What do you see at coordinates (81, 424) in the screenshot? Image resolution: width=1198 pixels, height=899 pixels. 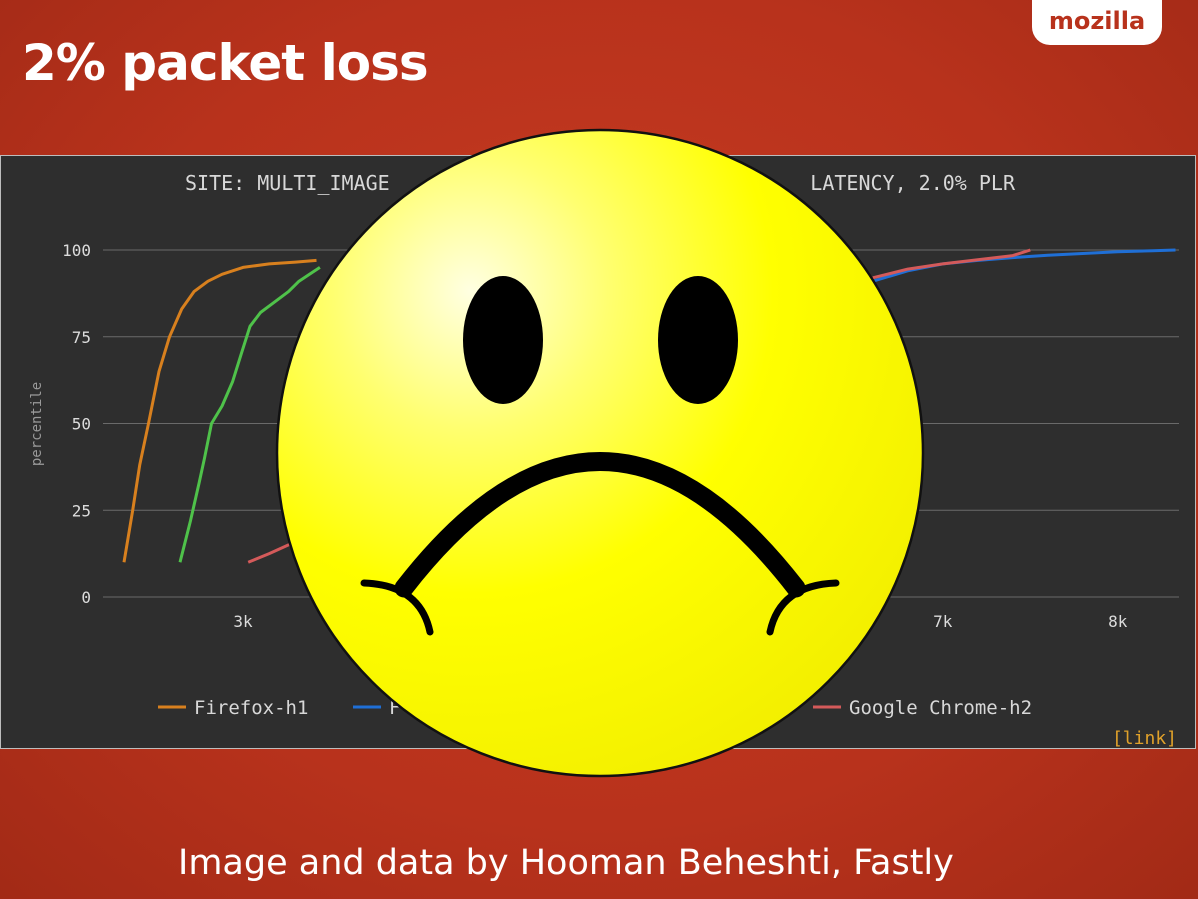 I see `y-tick-label: 50` at bounding box center [81, 424].